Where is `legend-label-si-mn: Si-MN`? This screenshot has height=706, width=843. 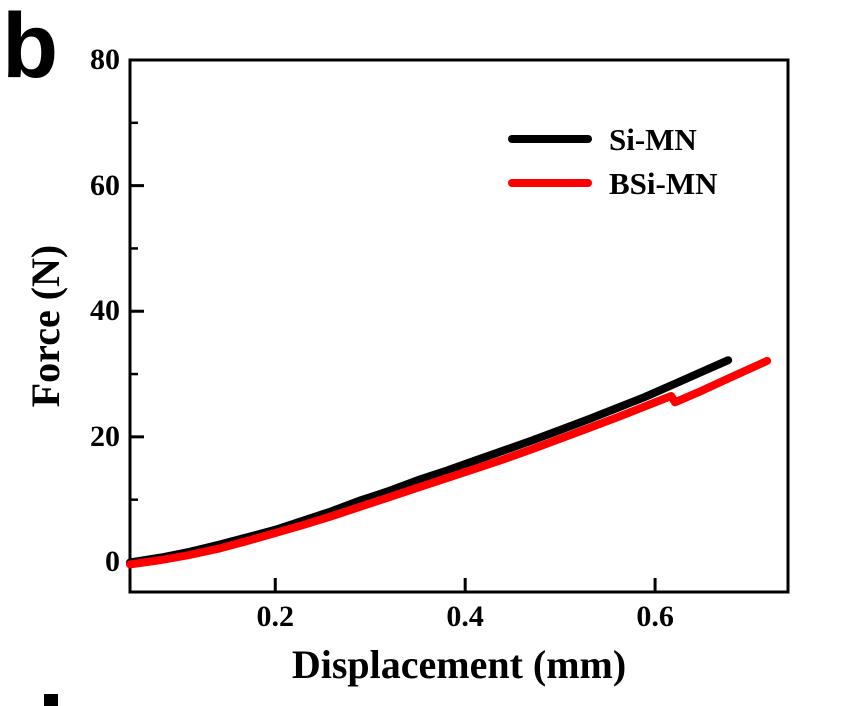
legend-label-si-mn: Si-MN is located at coordinates (653, 139).